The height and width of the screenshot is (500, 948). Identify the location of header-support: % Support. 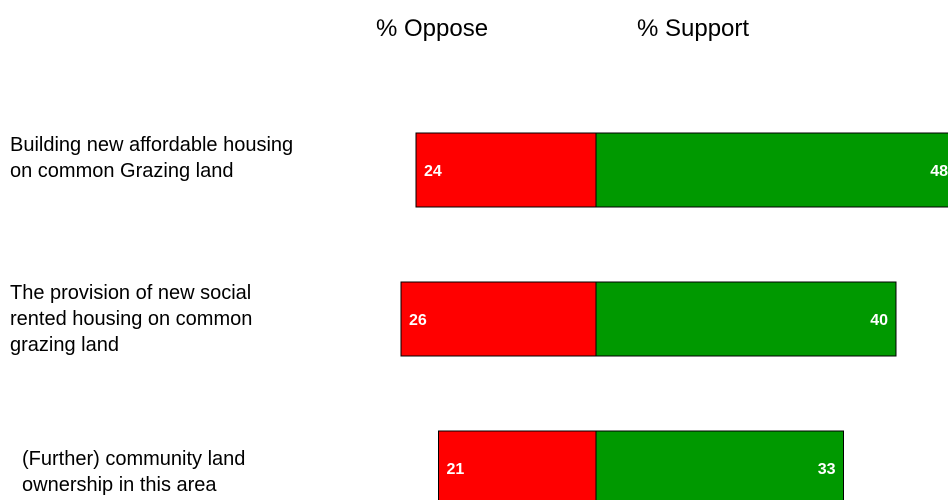
(693, 28).